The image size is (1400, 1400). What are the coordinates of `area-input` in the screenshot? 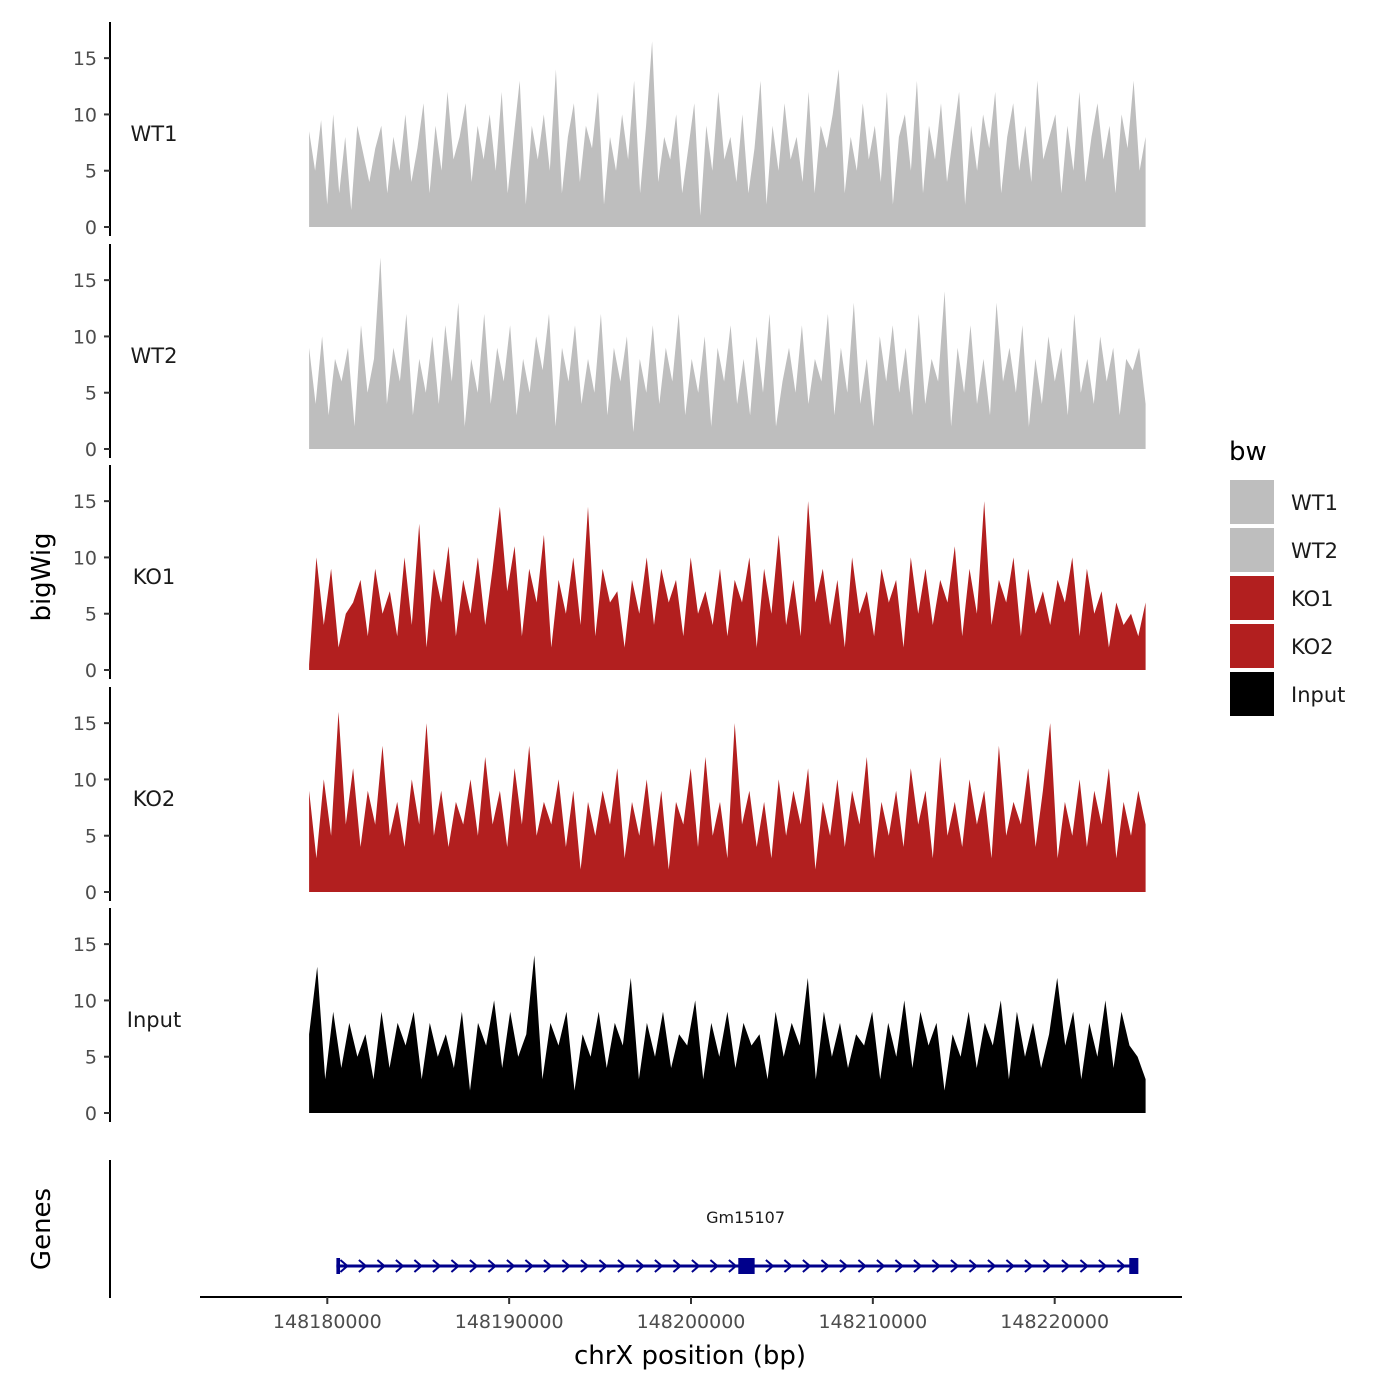 It's located at (727, 1034).